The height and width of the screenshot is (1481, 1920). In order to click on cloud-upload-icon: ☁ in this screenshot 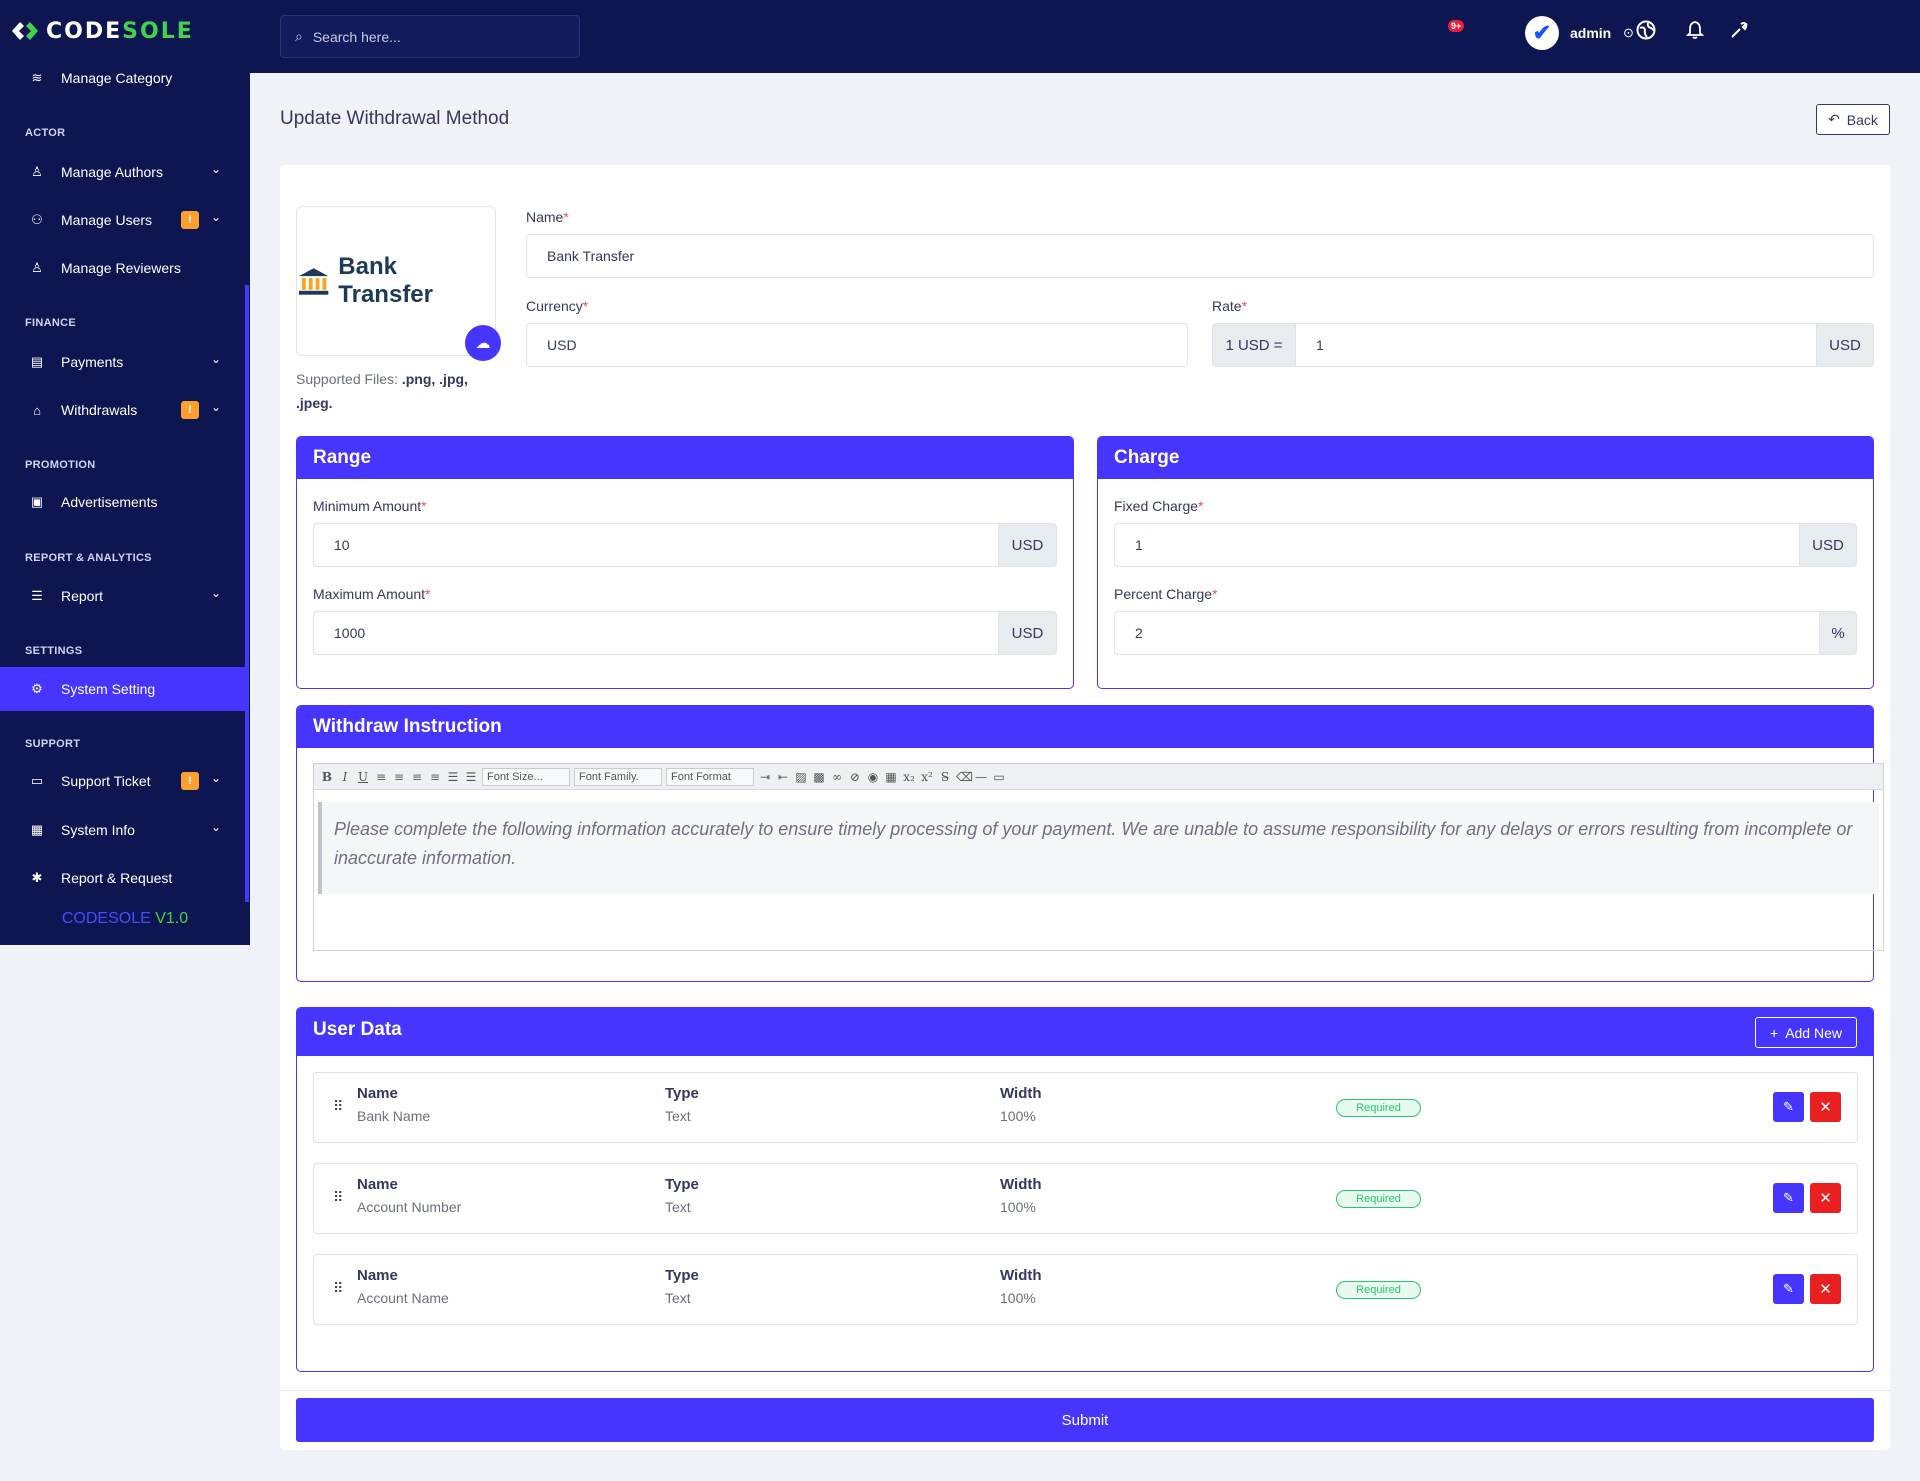, I will do `click(483, 343)`.